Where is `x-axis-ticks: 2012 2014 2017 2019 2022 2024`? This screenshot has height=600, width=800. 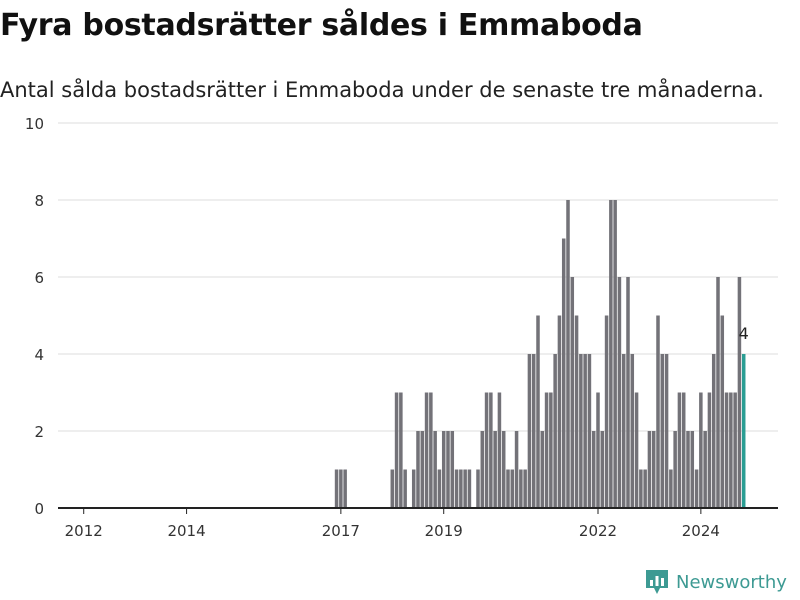
x-axis-ticks: 2012 2014 2017 2019 2022 2024 is located at coordinates (392, 524).